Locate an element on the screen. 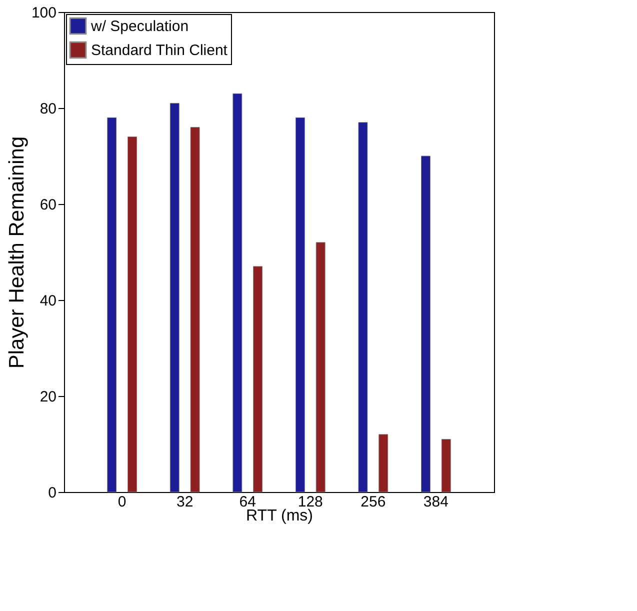 The width and height of the screenshot is (637, 611). y-tick-label: 20 is located at coordinates (48, 397).